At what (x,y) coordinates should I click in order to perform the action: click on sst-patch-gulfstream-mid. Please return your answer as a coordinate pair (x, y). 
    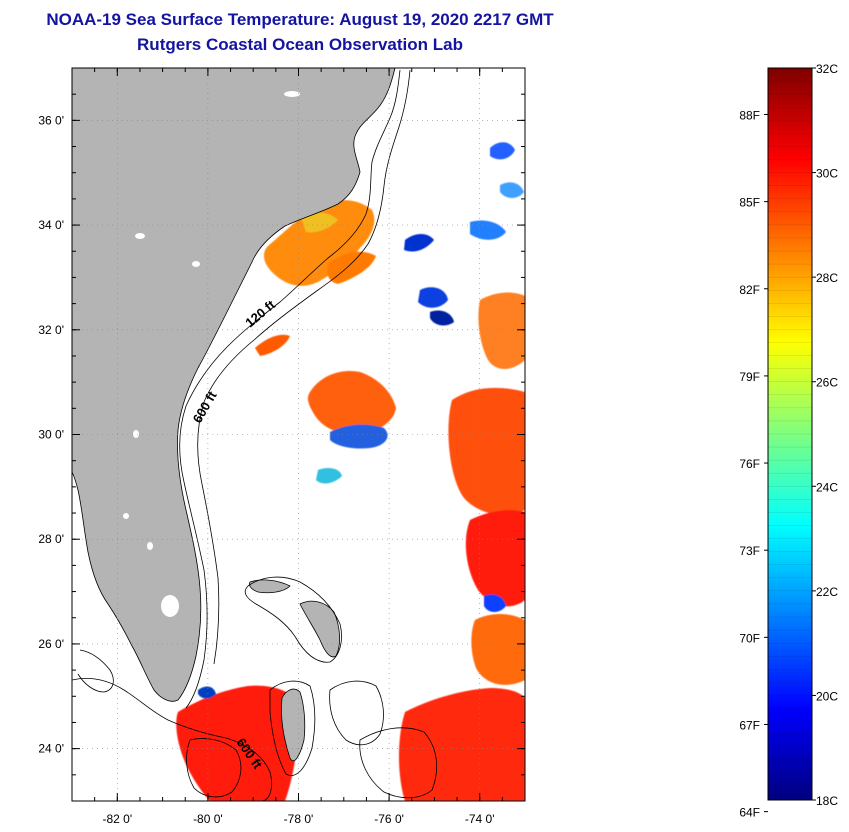
    Looking at the image, I should click on (486, 451).